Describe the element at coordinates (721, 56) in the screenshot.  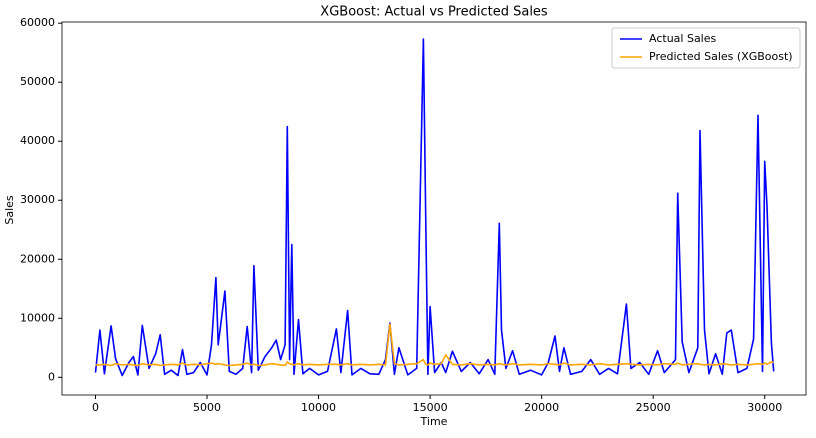
I see `legend-label: Predicted Sales (XGBoost)` at that location.